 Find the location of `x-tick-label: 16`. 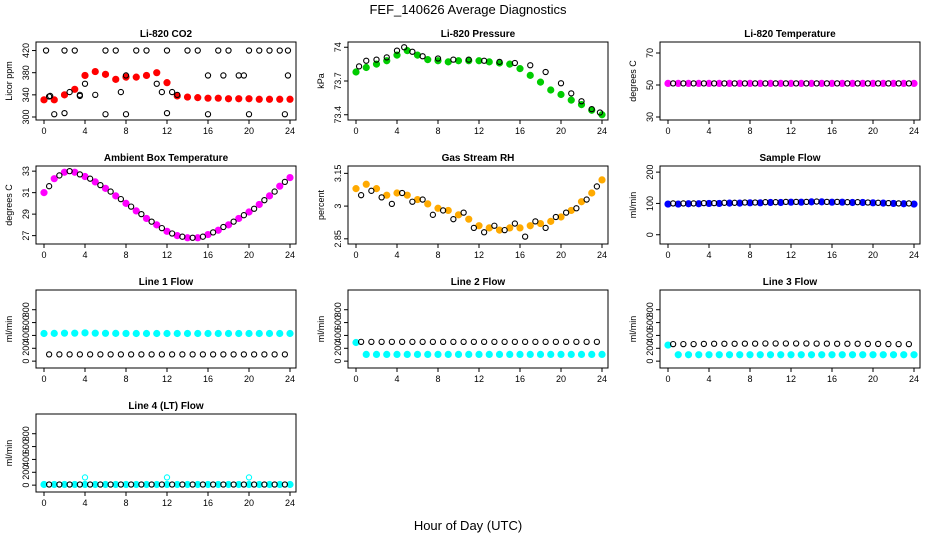

x-tick-label: 16 is located at coordinates (832, 131).